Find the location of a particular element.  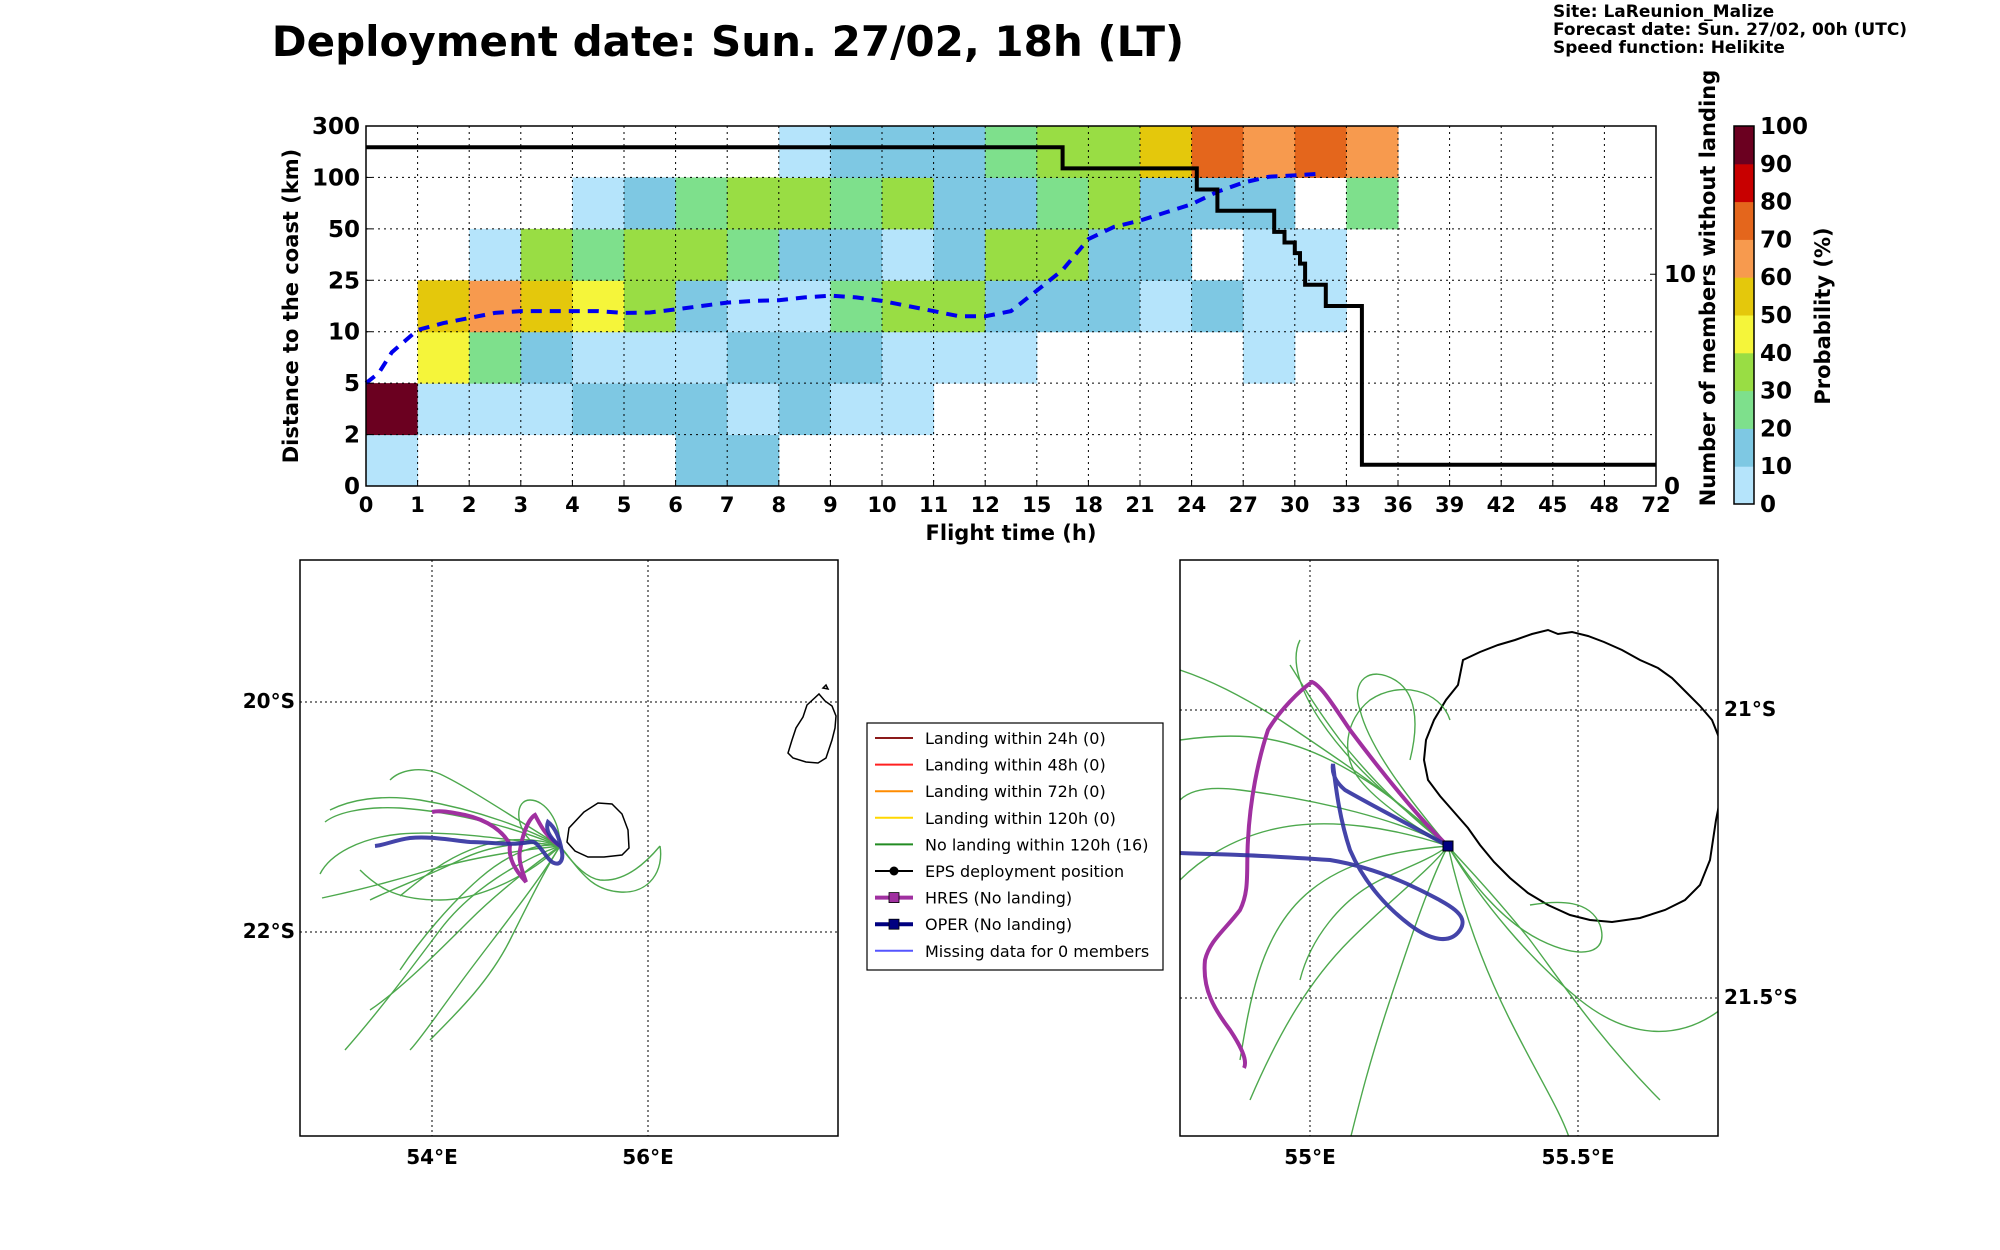

hres-trajectory-zoom is located at coordinates (1326, 874).